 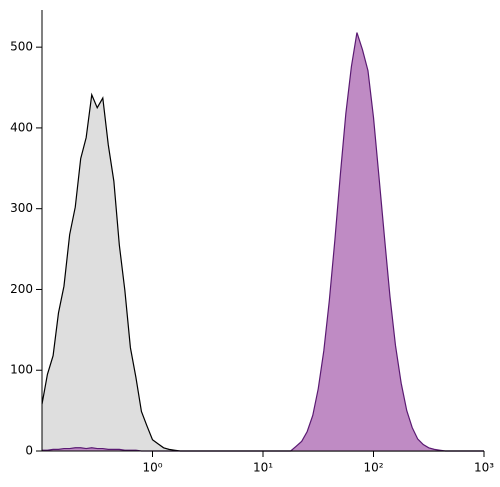 What do you see at coordinates (484, 468) in the screenshot?
I see `x-tick-label: 10³` at bounding box center [484, 468].